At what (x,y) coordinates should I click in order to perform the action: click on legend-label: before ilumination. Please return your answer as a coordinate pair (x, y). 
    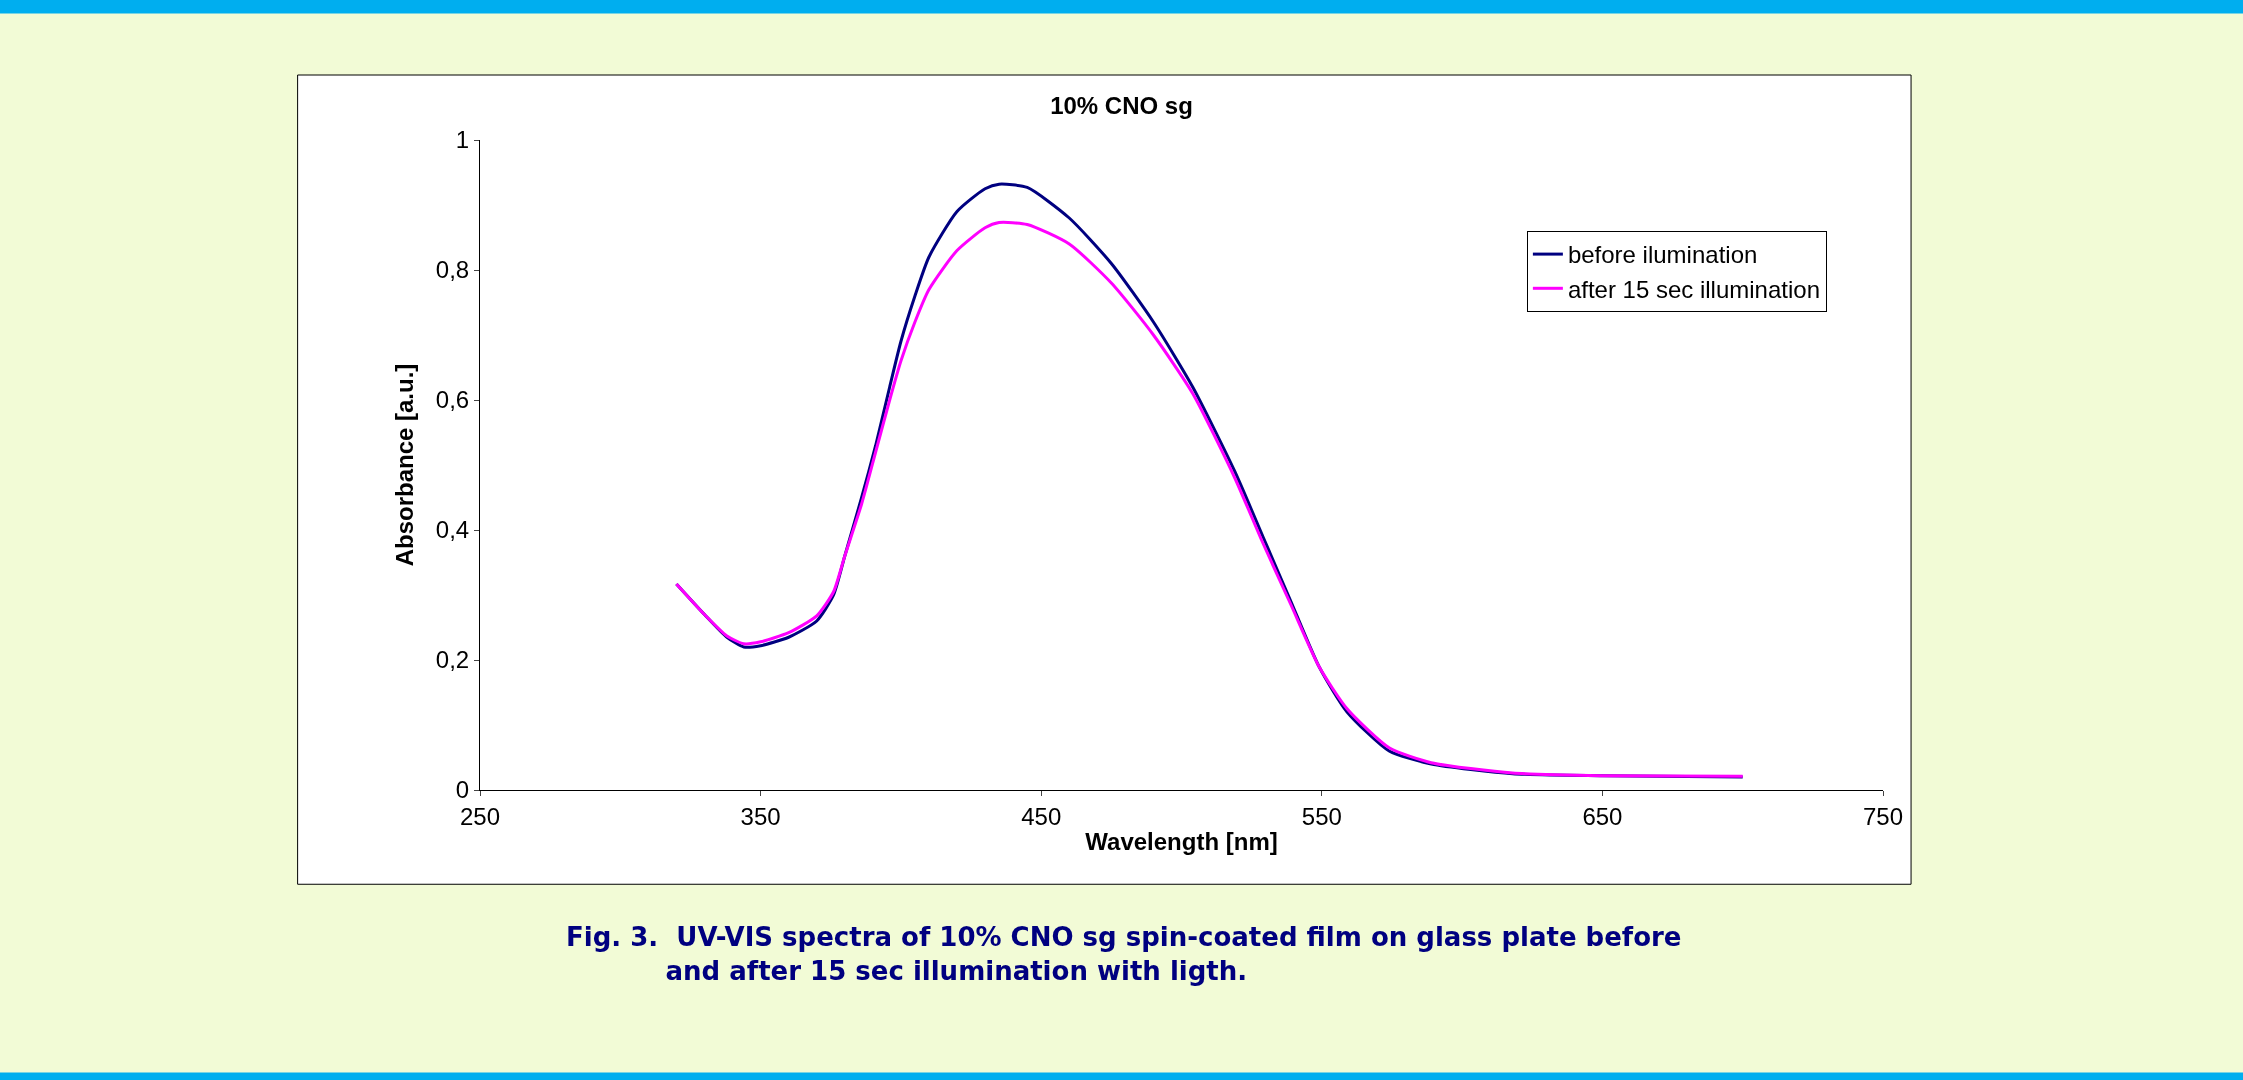
    Looking at the image, I should click on (1662, 255).